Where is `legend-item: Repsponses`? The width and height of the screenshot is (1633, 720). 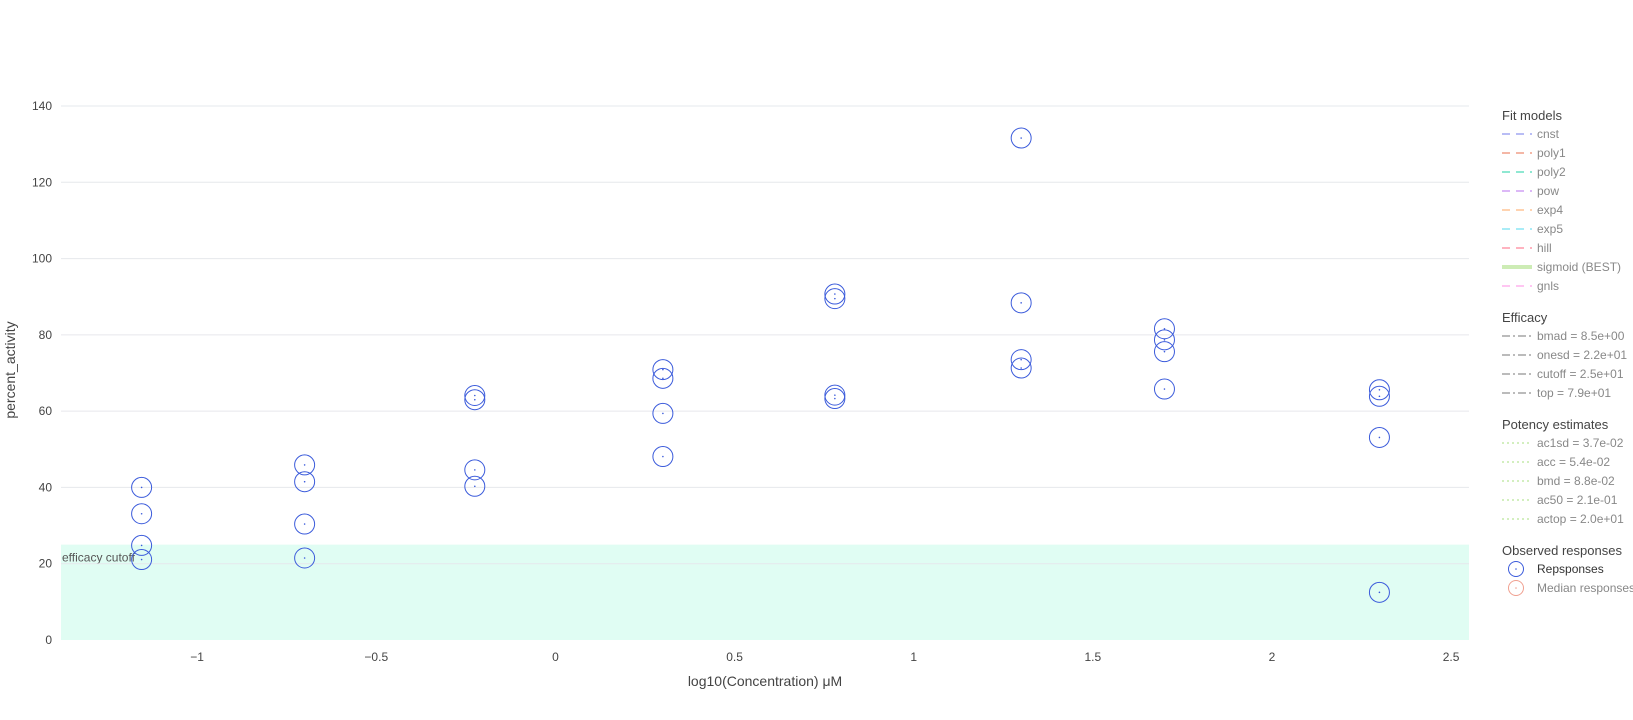
legend-item: Repsponses is located at coordinates (1556, 569).